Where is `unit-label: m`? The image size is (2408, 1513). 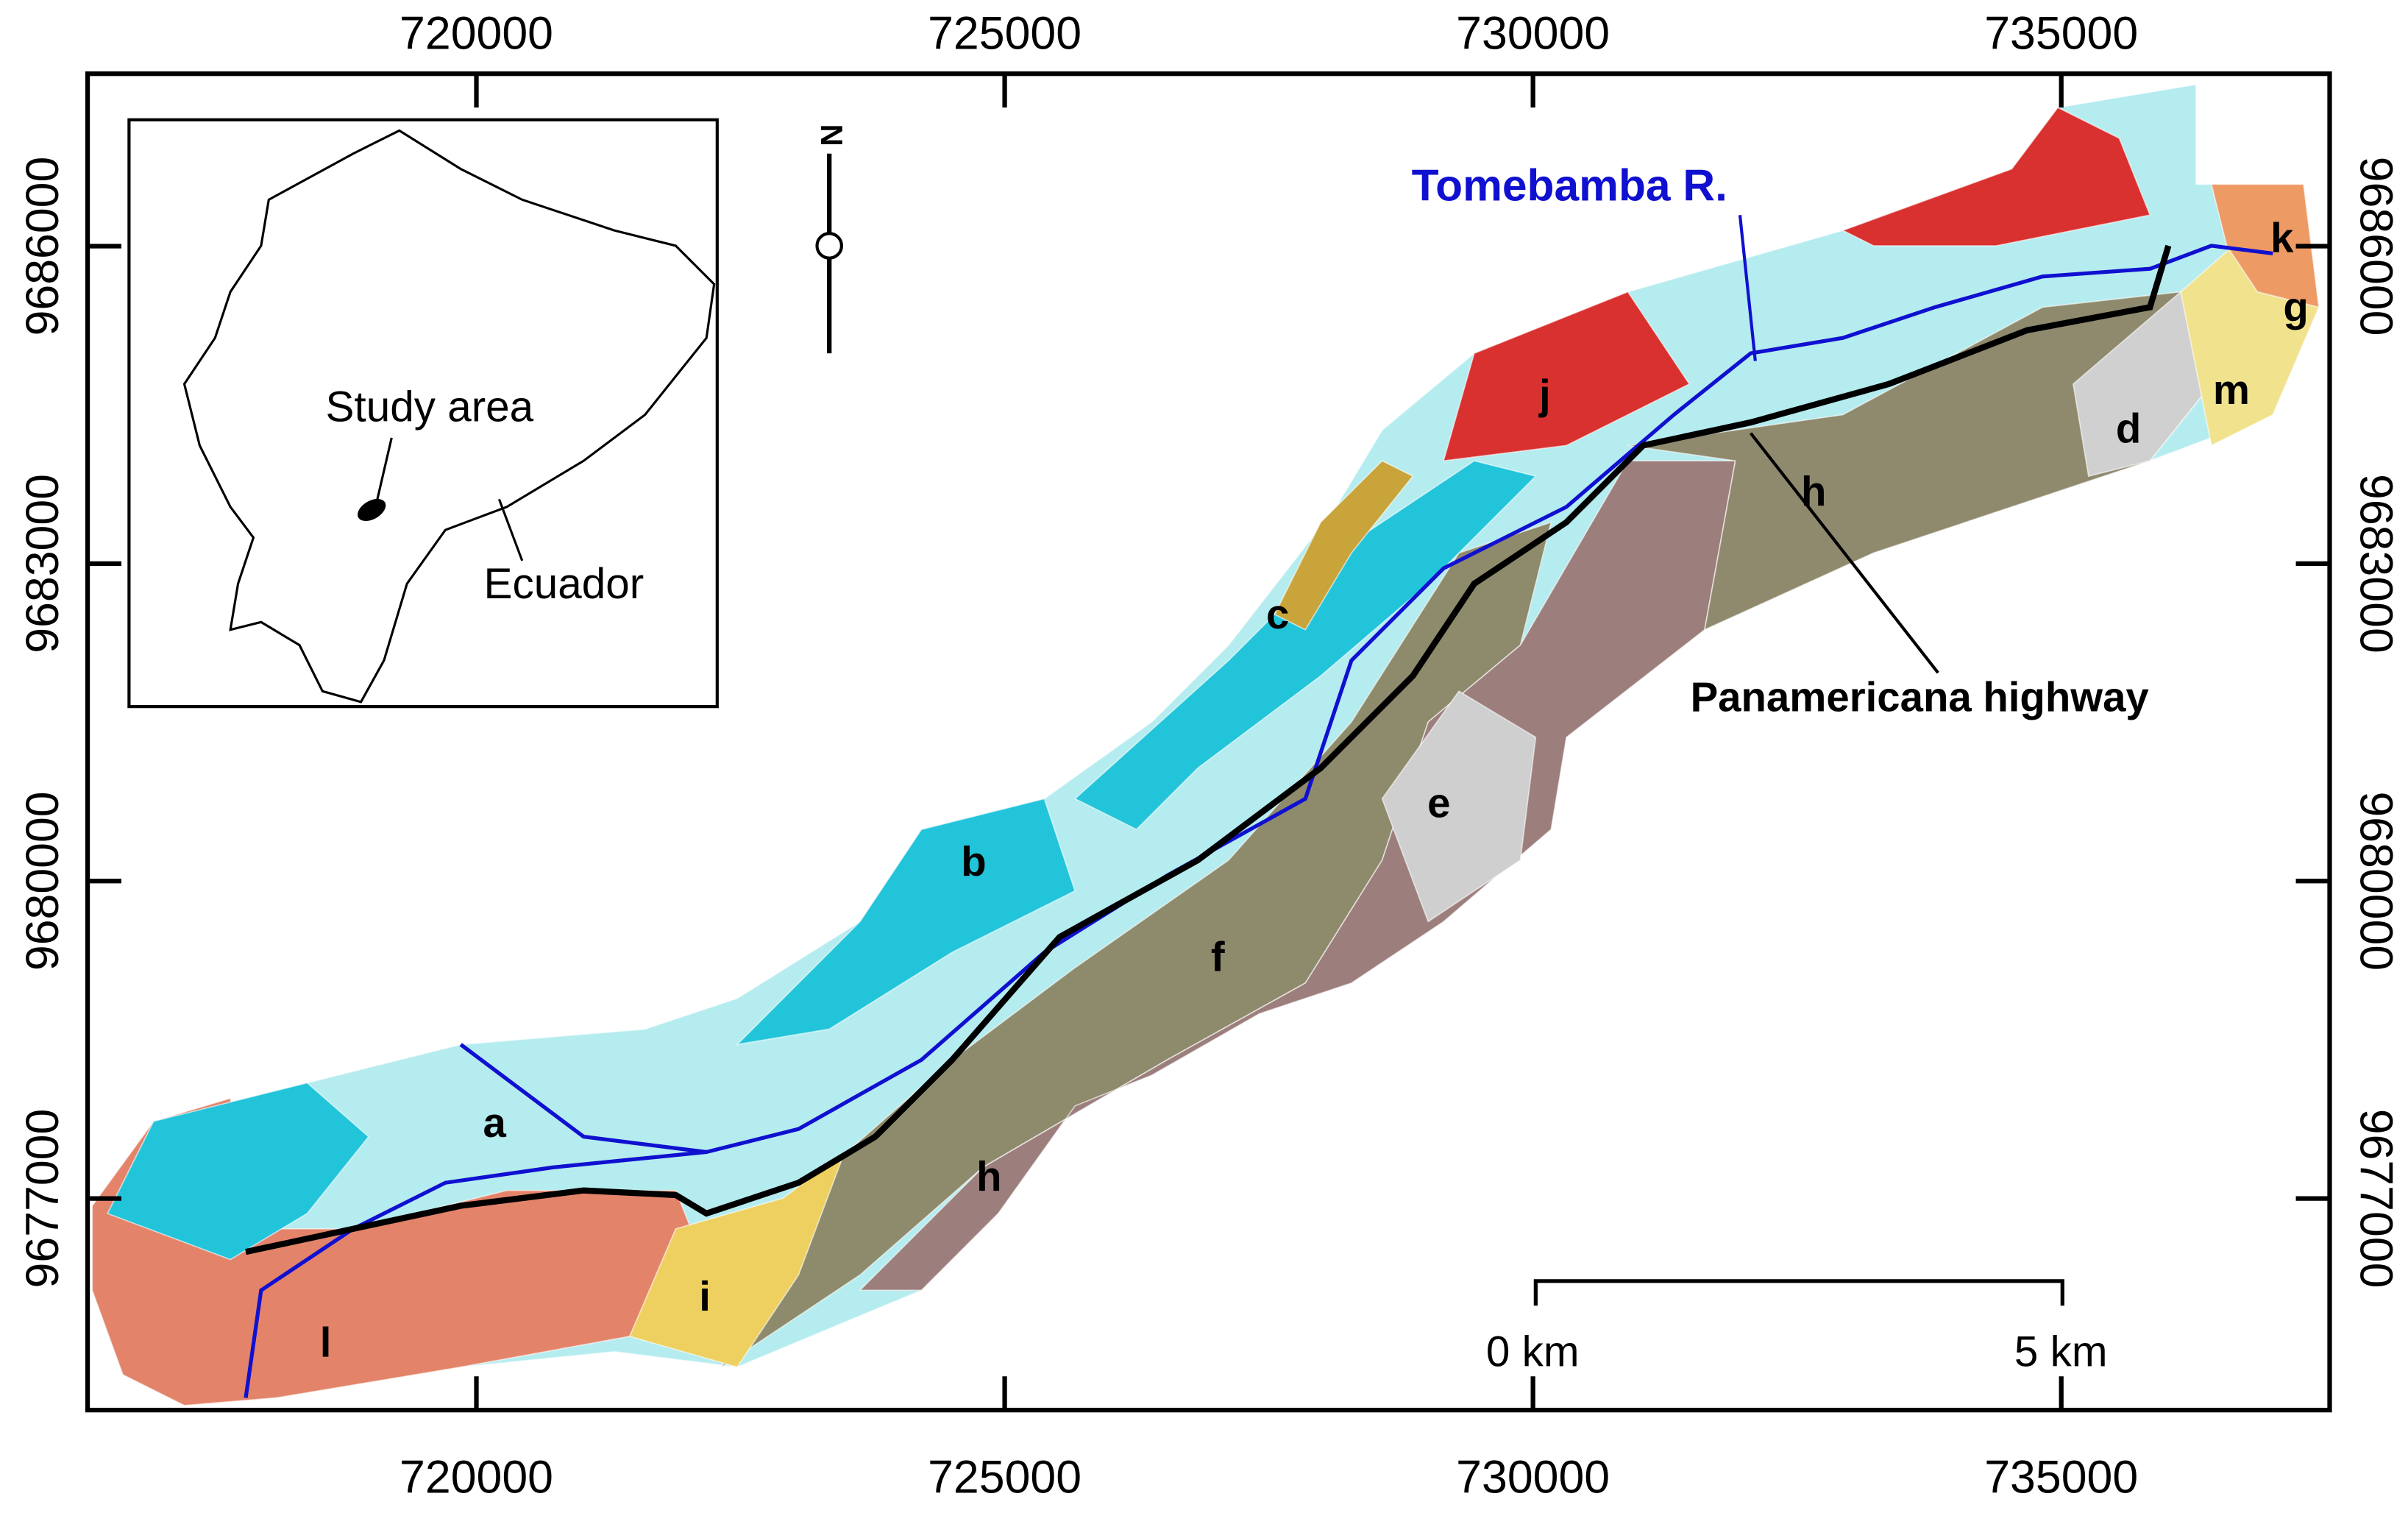
unit-label: m is located at coordinates (2231, 389).